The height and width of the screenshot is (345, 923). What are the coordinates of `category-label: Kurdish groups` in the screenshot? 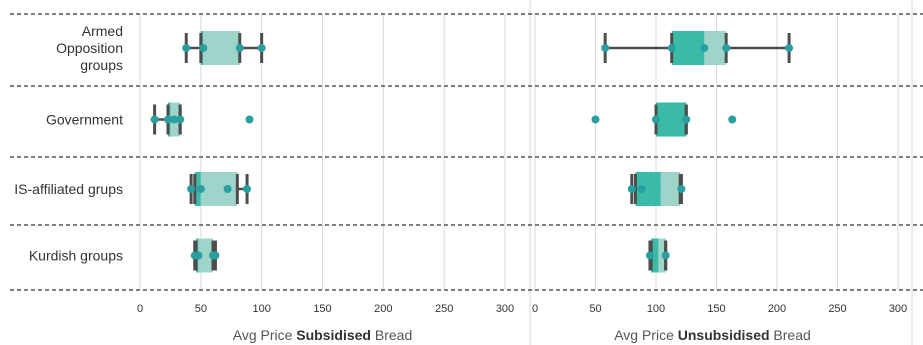 It's located at (76, 256).